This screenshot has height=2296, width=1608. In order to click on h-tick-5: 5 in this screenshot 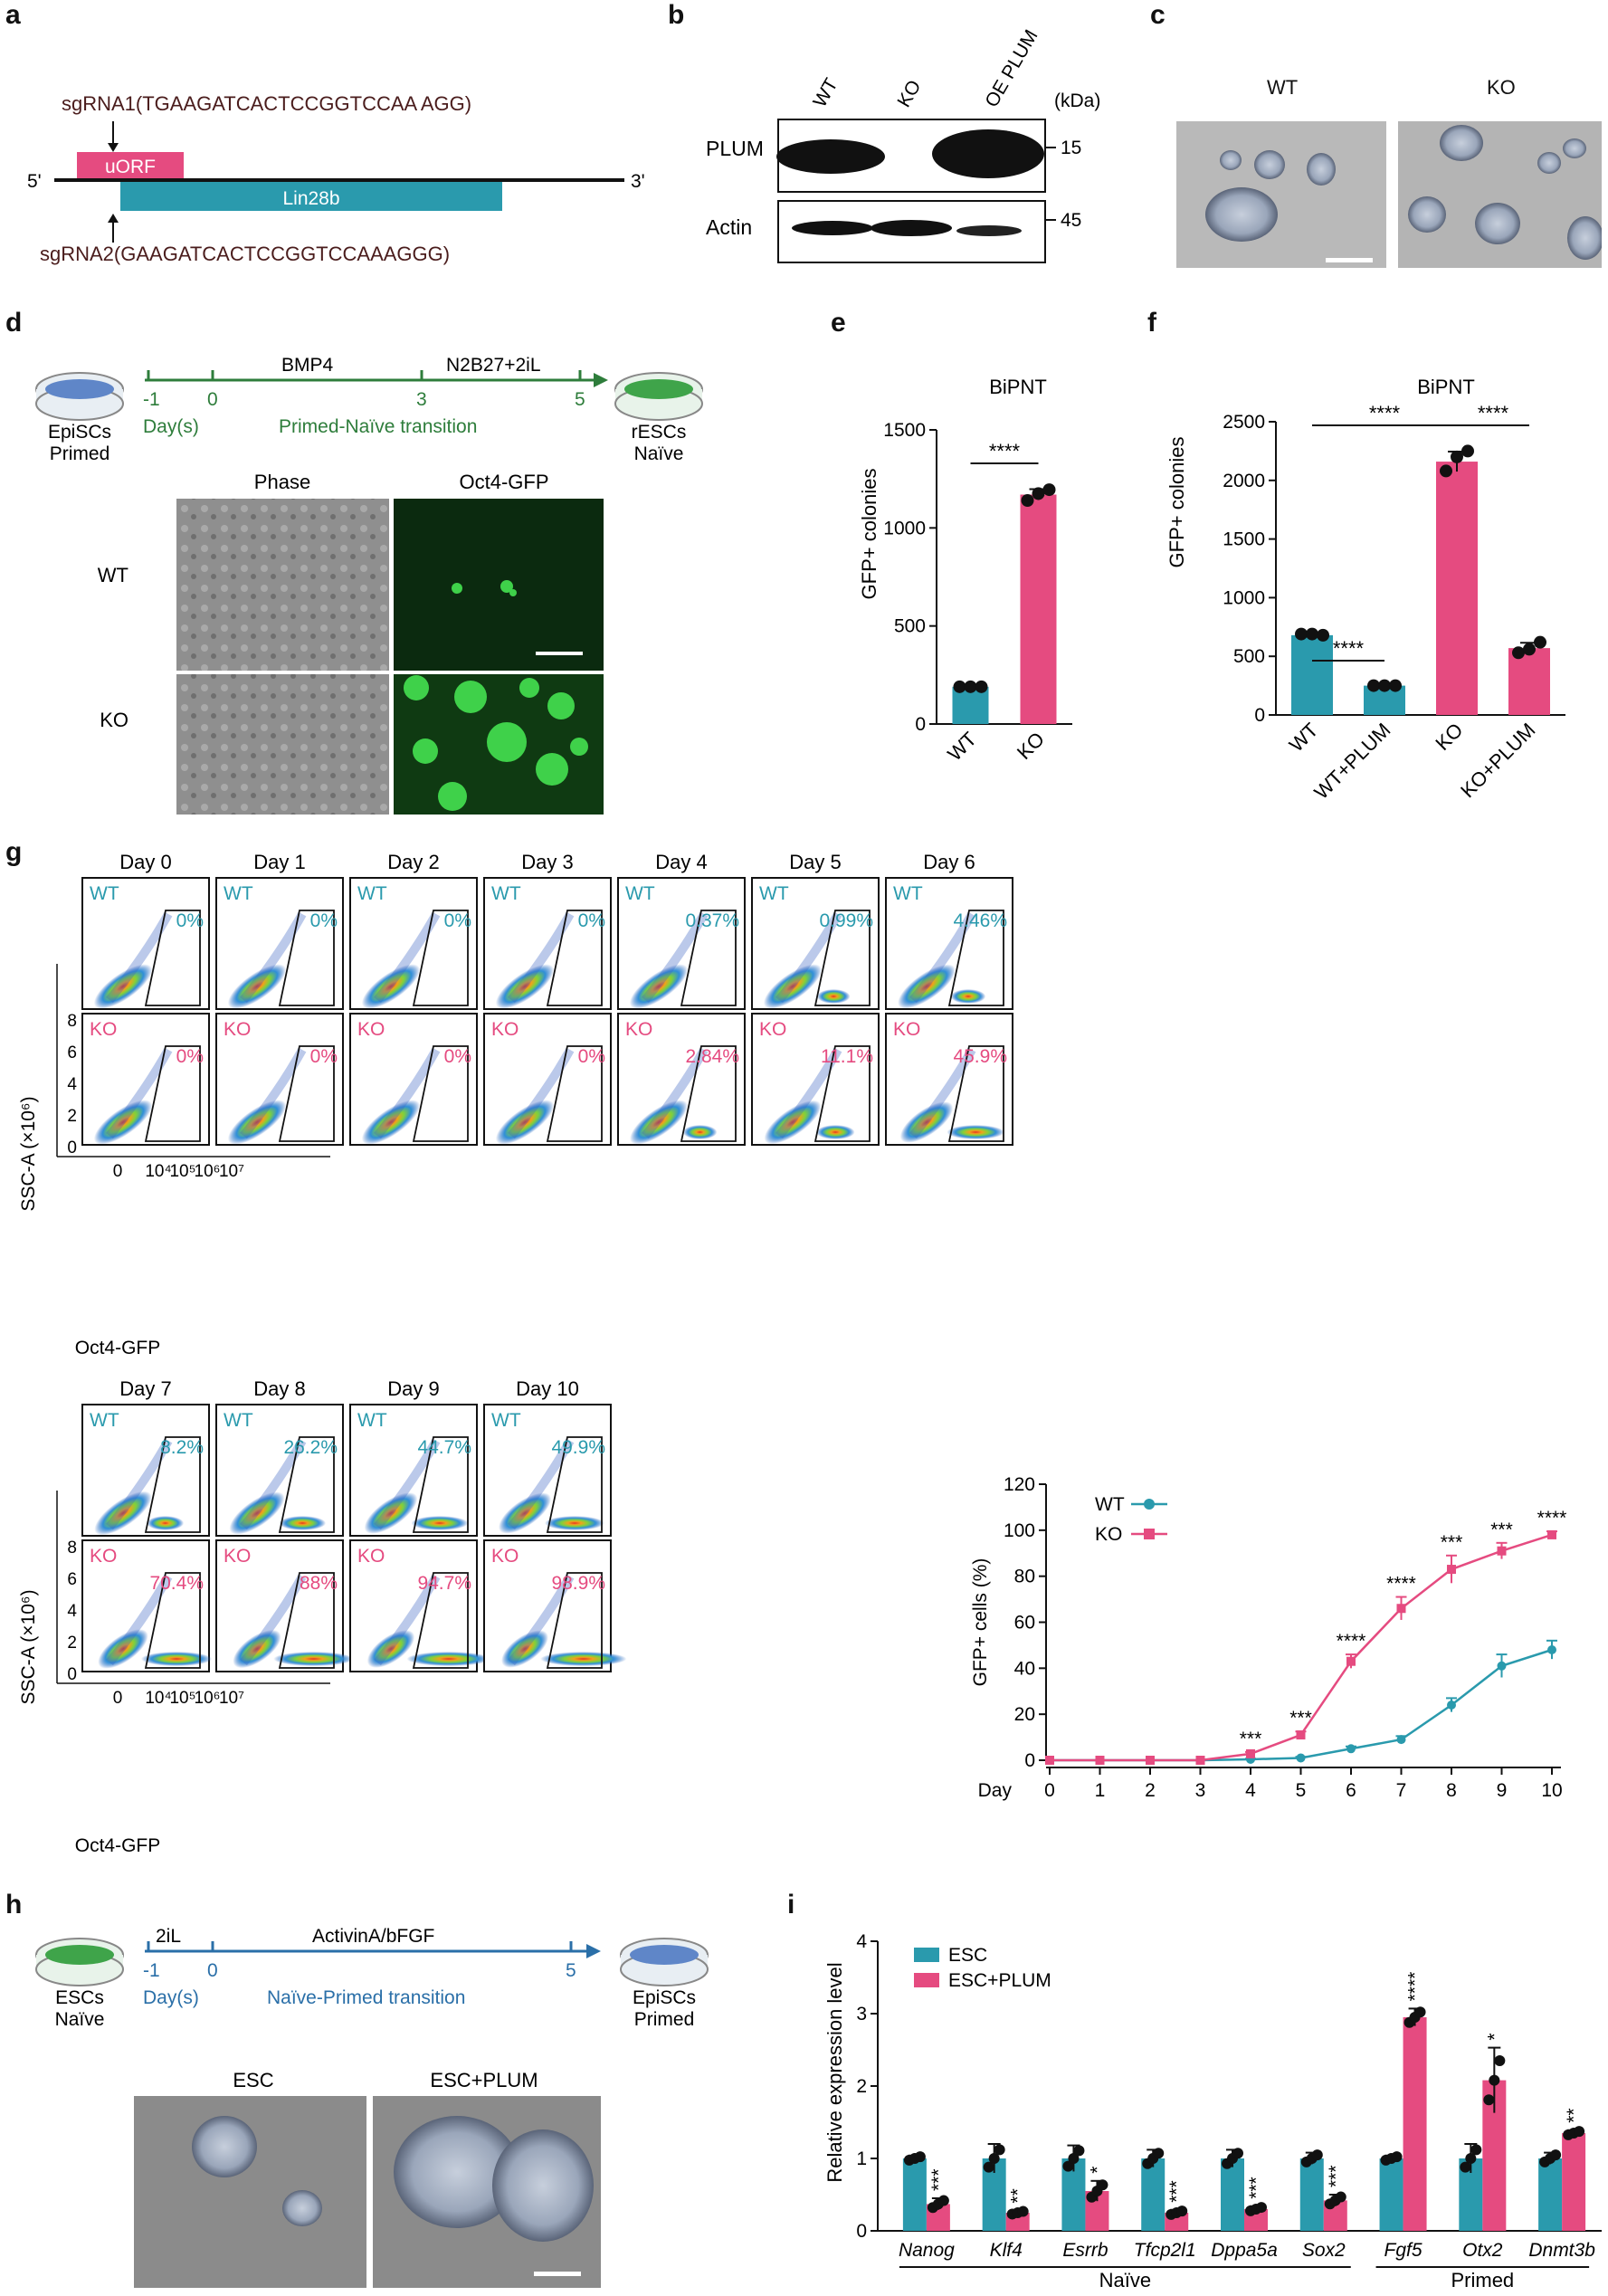, I will do `click(571, 1971)`.